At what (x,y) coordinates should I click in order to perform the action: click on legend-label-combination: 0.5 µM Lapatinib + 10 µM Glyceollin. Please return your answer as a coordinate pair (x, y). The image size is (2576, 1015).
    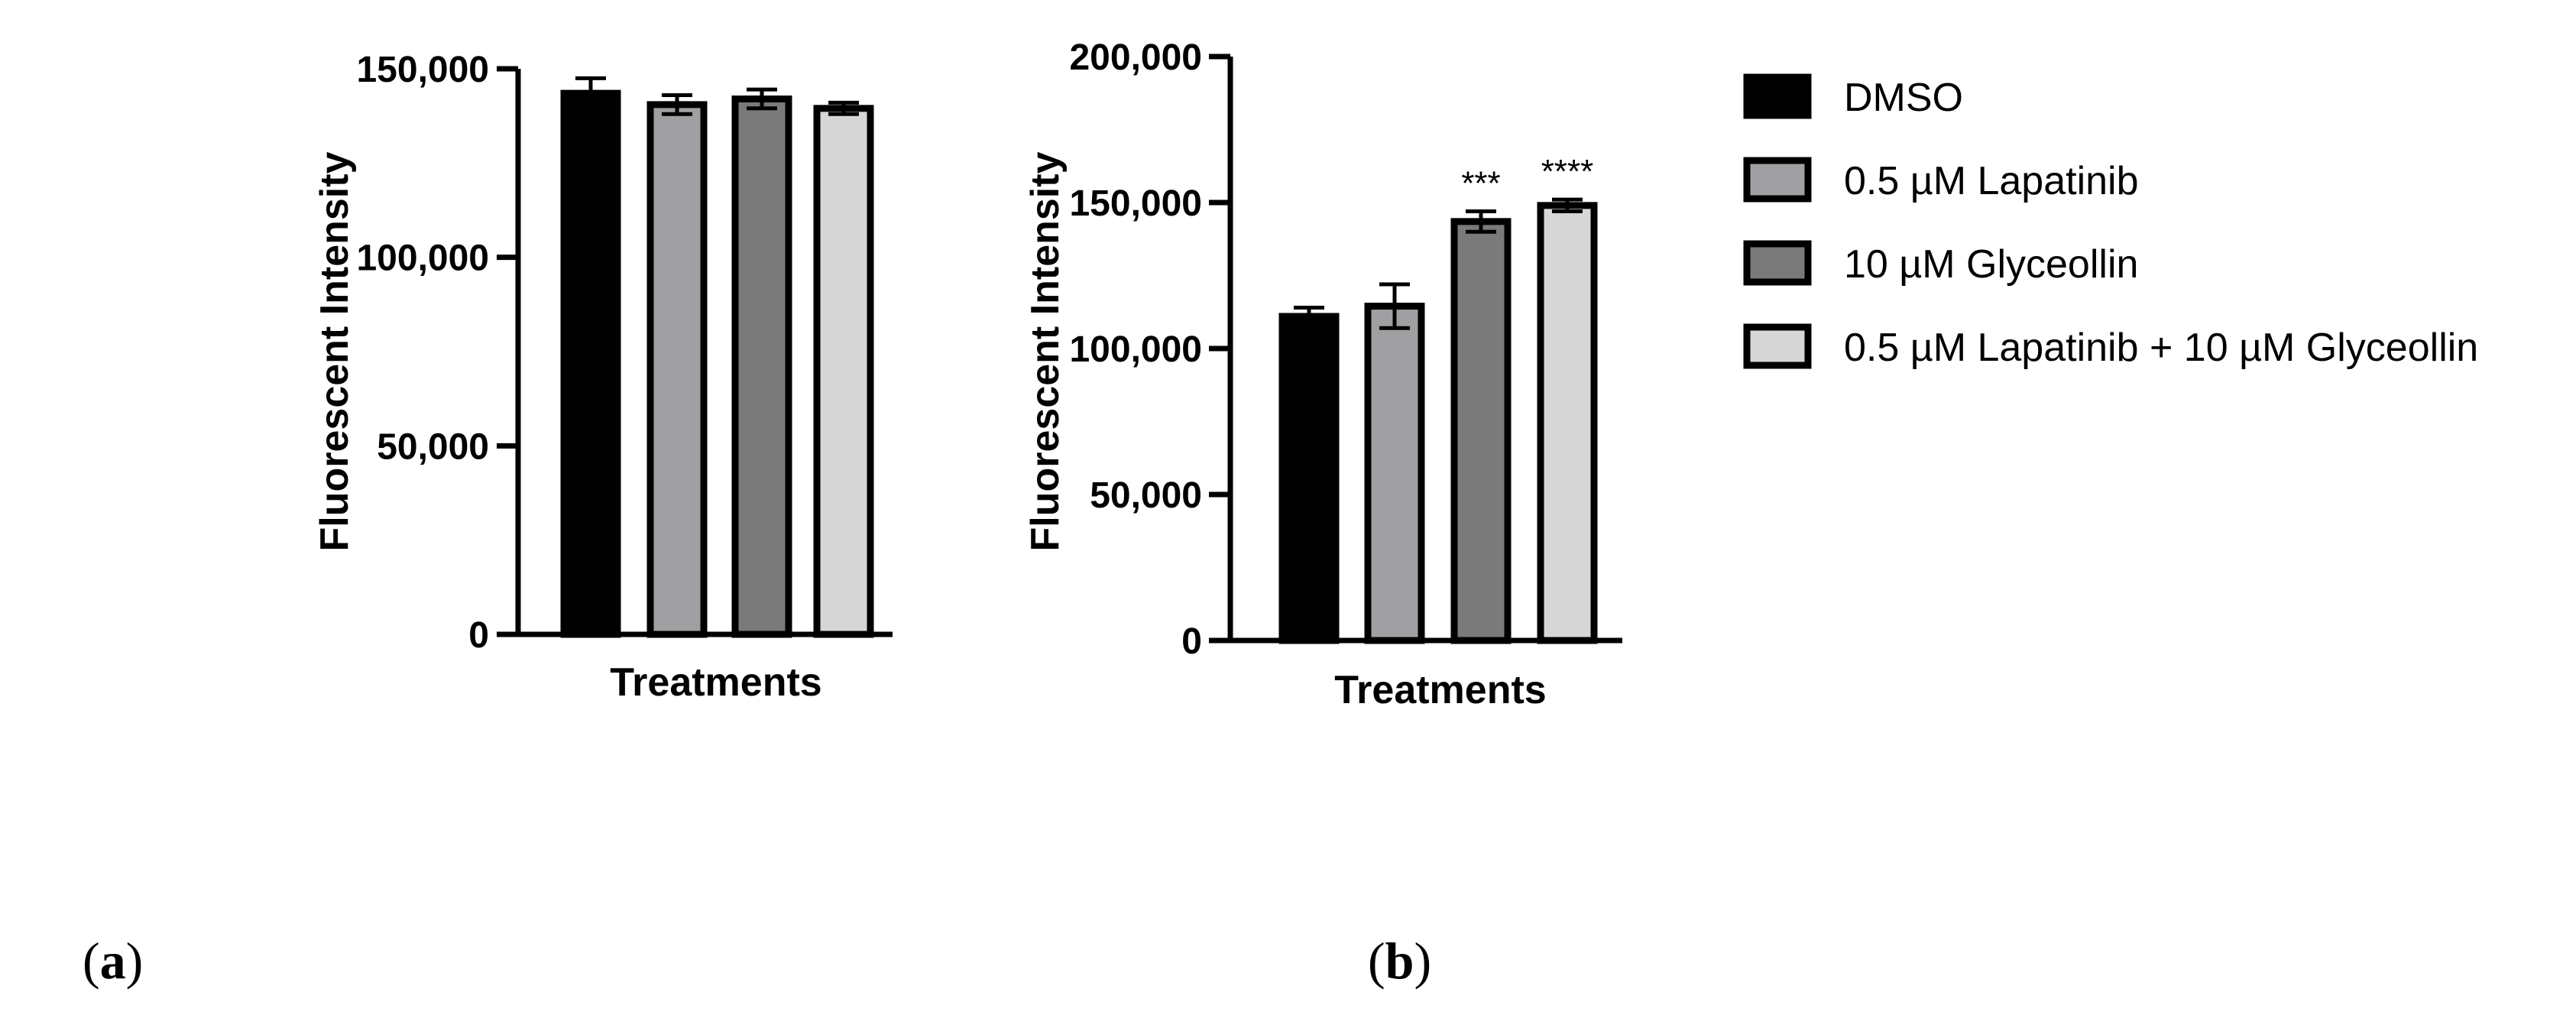
    Looking at the image, I should click on (2161, 348).